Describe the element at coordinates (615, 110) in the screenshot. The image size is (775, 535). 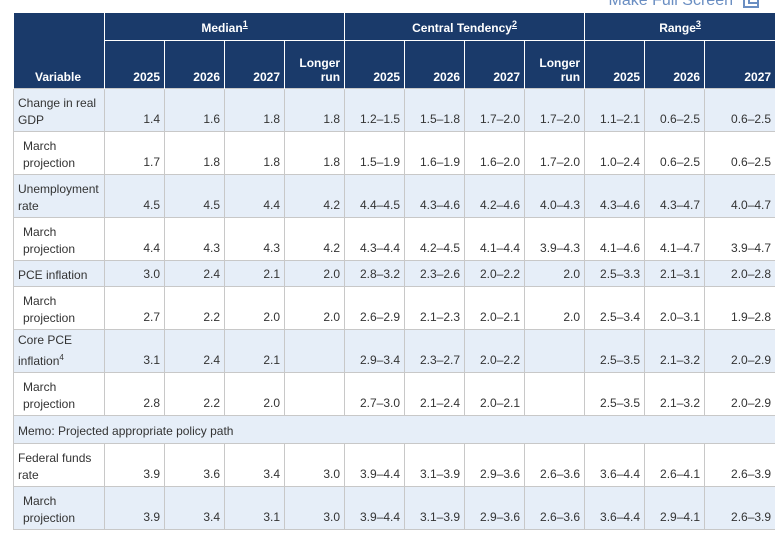
I see `cell: 1.1–2.1` at that location.